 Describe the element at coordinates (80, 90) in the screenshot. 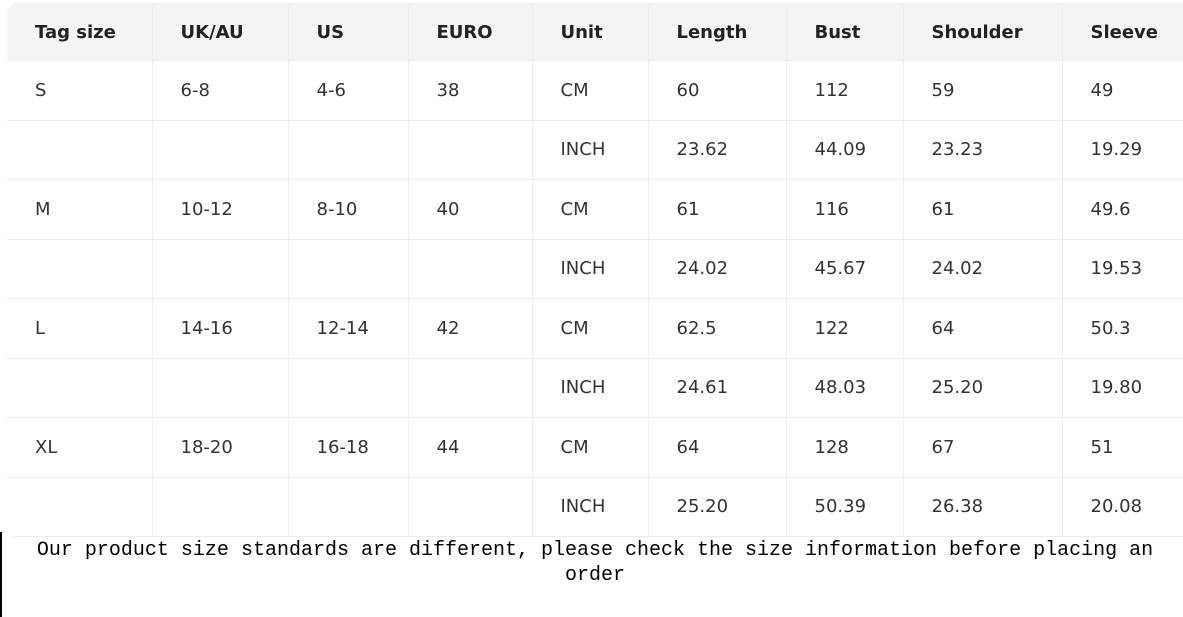

I see `table-cell: S` at that location.